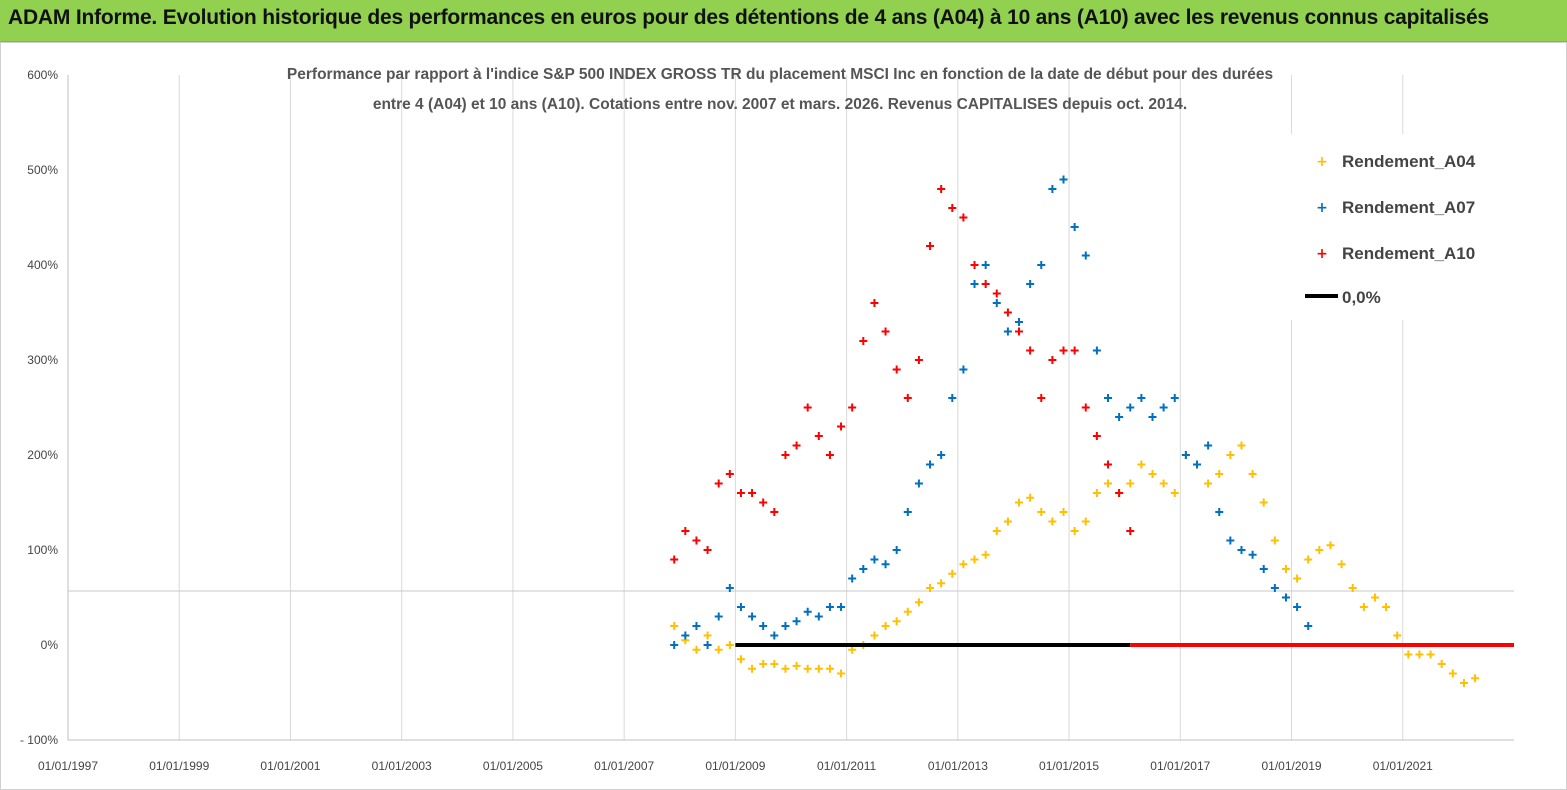  I want to click on legend-marker-a10: +, so click(1322, 254).